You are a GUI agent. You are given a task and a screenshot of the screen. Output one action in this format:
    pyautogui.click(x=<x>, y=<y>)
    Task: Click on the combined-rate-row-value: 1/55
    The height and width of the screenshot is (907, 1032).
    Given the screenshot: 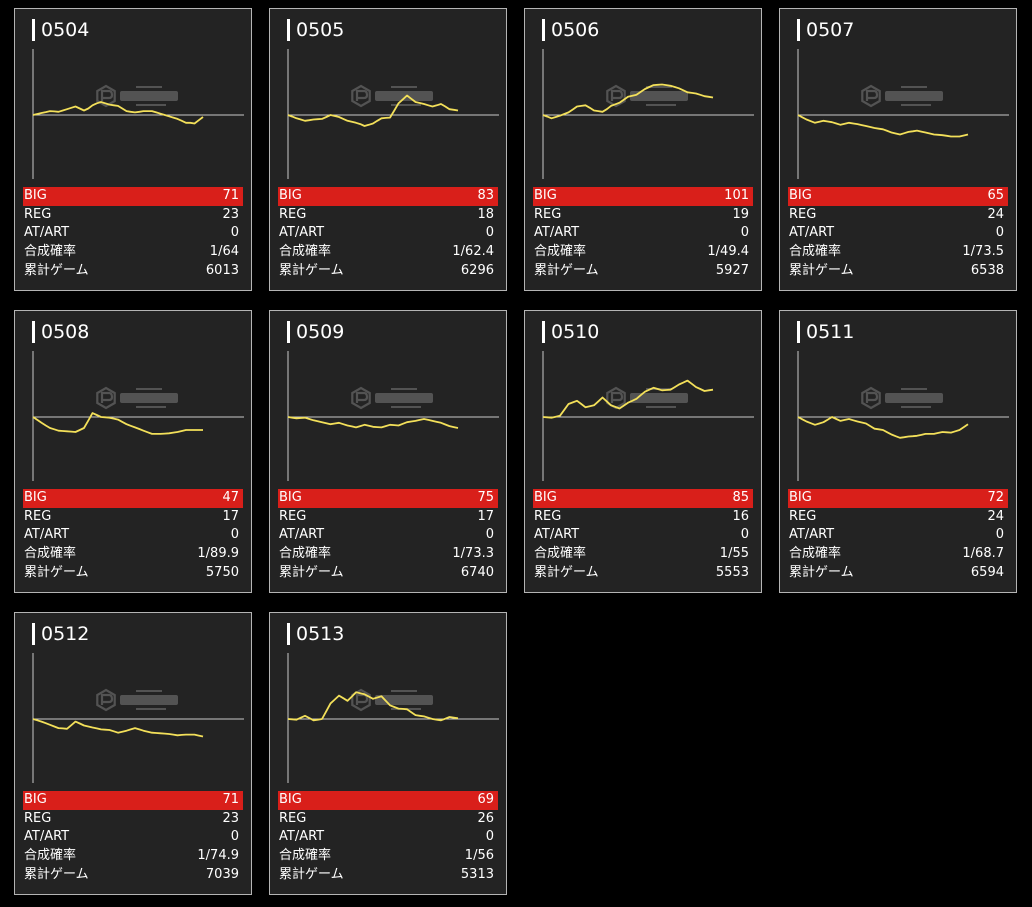 What is the action you would take?
    pyautogui.click(x=734, y=554)
    